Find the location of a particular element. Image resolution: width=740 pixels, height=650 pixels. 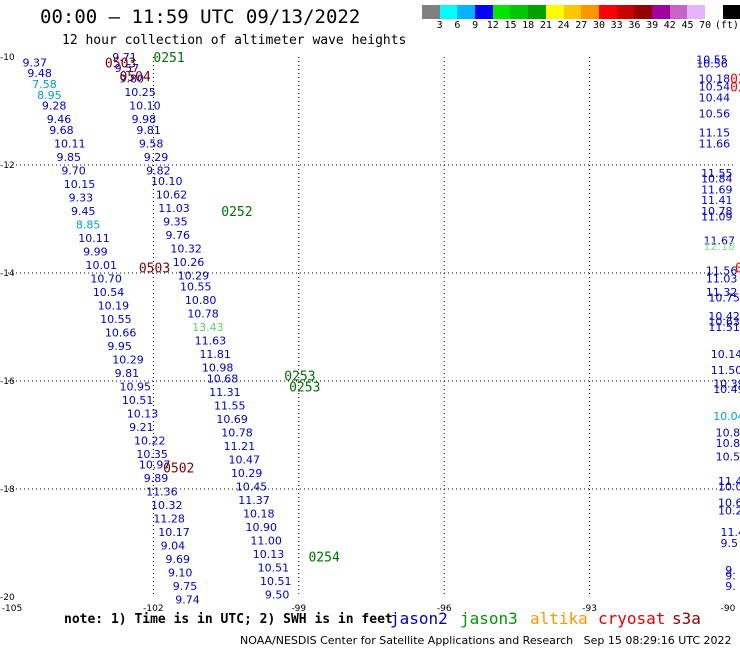

wave-height-value: 10.04 is located at coordinates (726, 416).